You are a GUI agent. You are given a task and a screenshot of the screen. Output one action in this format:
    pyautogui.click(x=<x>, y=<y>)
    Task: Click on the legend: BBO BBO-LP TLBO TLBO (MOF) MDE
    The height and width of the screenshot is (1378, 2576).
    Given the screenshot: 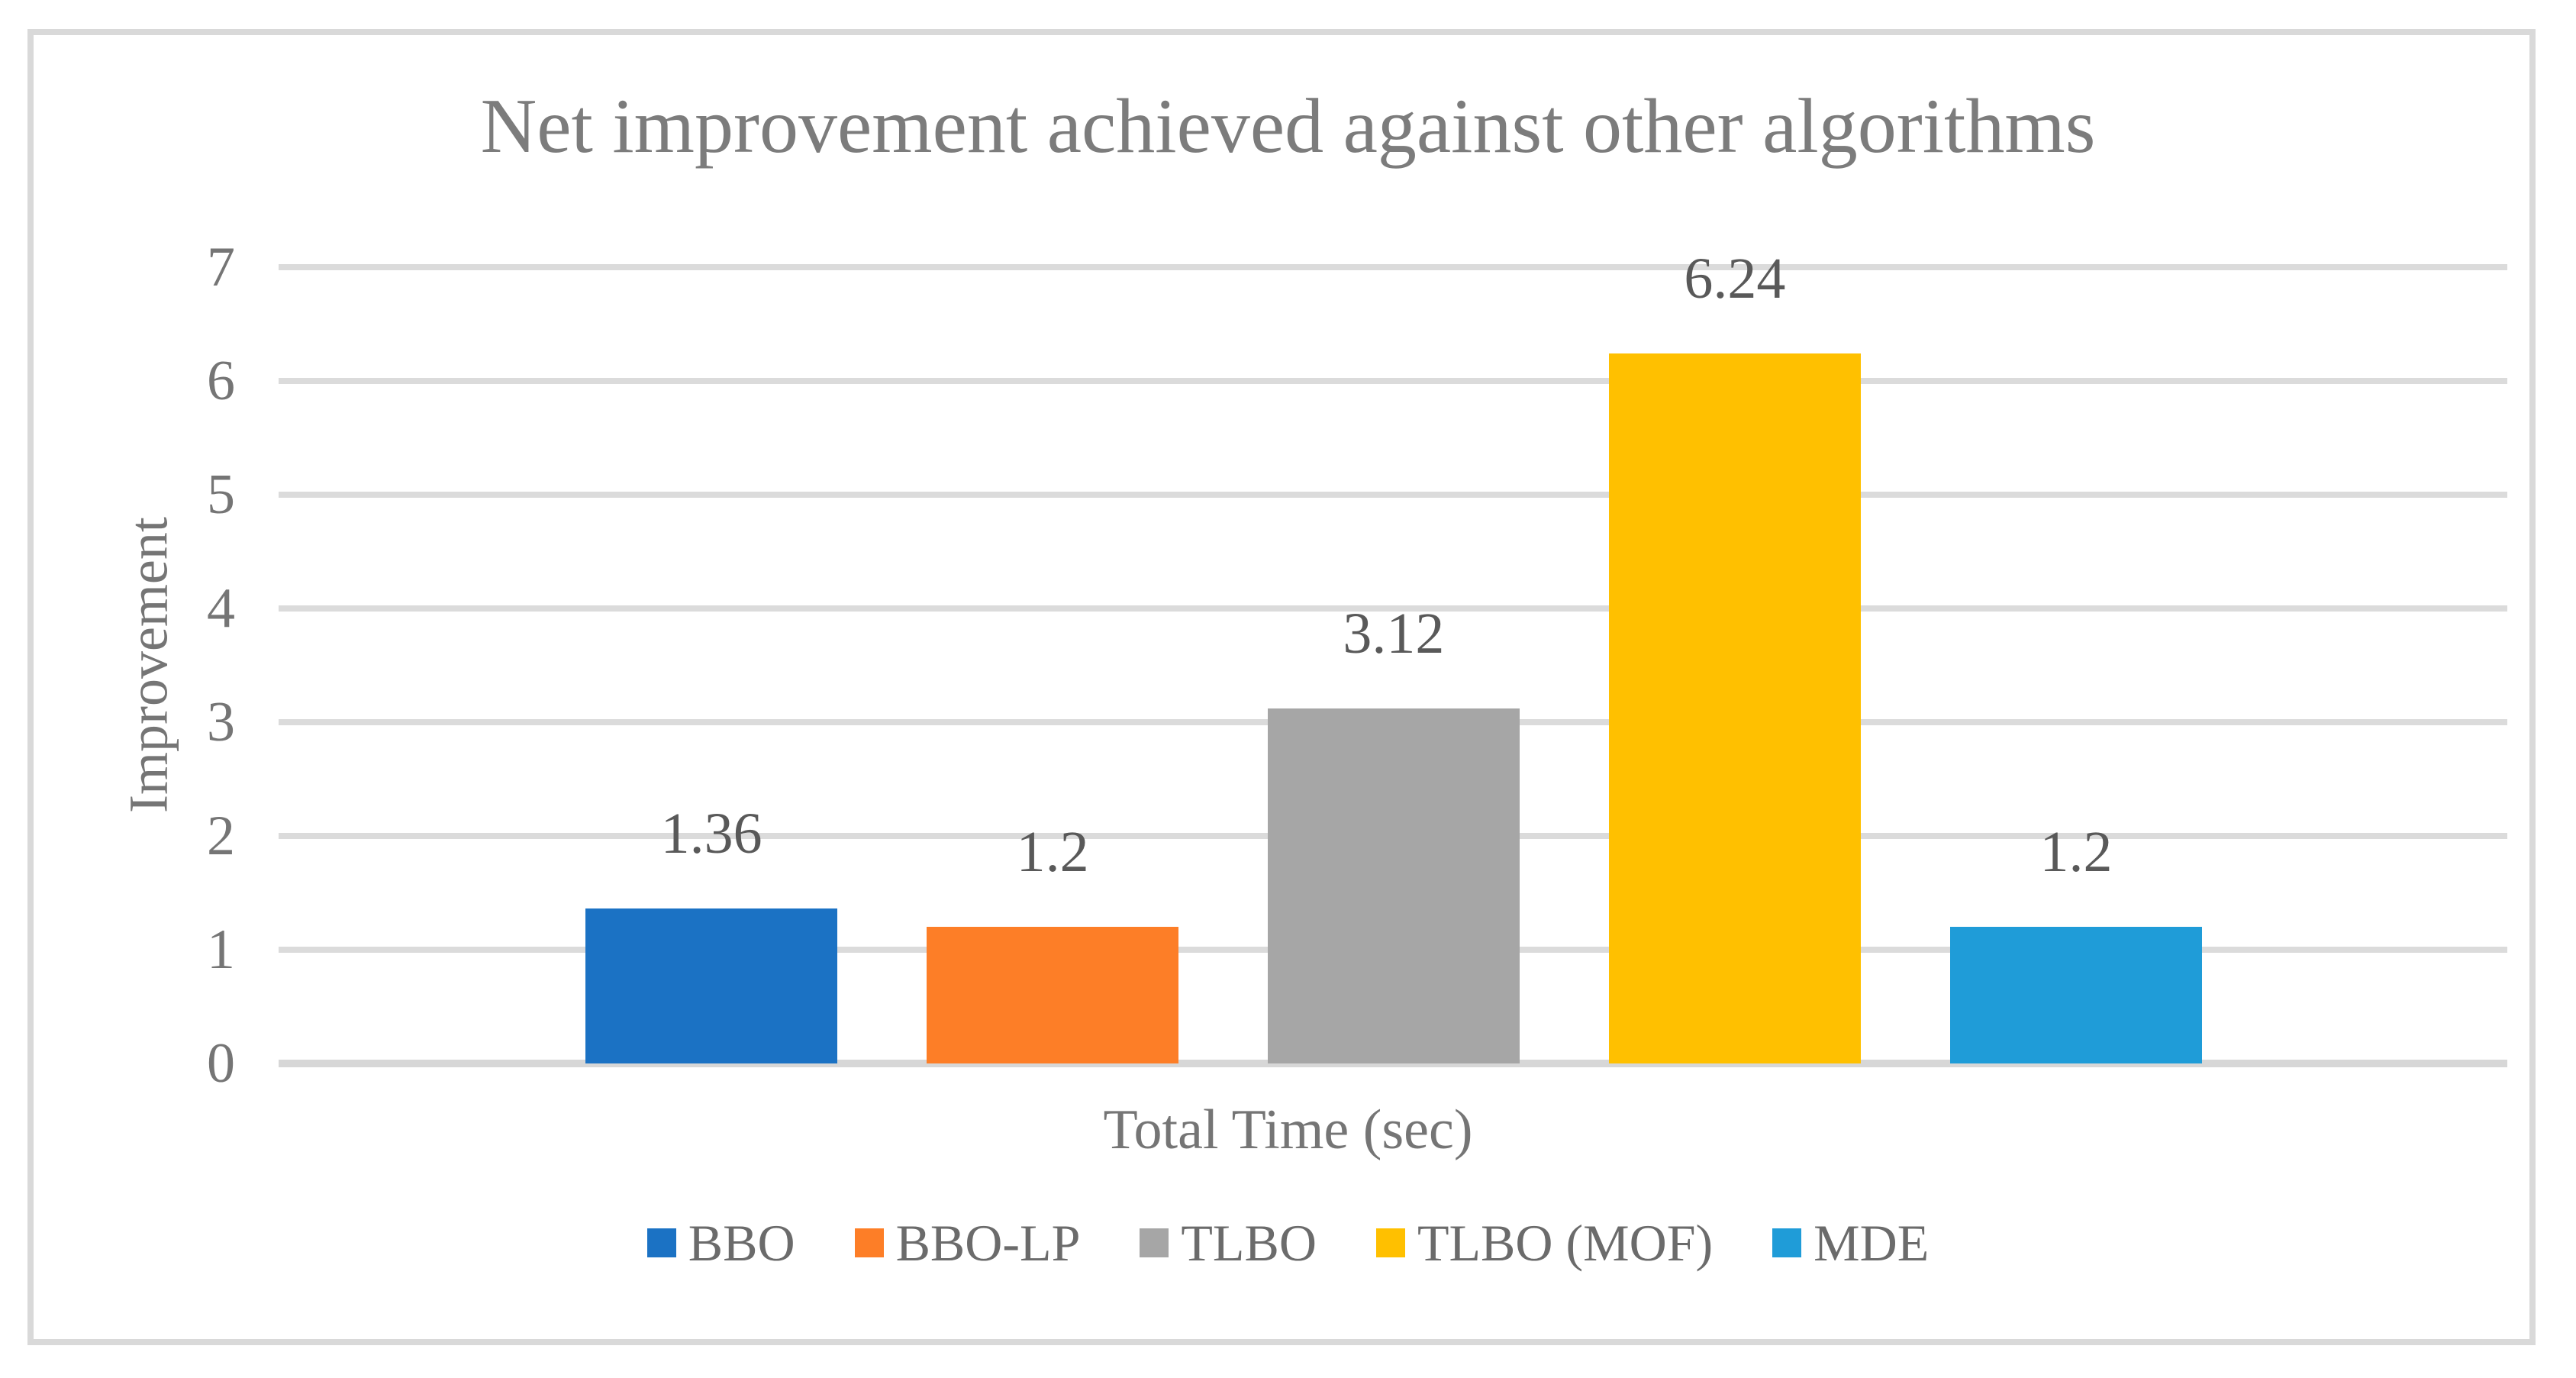 What is the action you would take?
    pyautogui.click(x=1288, y=1243)
    